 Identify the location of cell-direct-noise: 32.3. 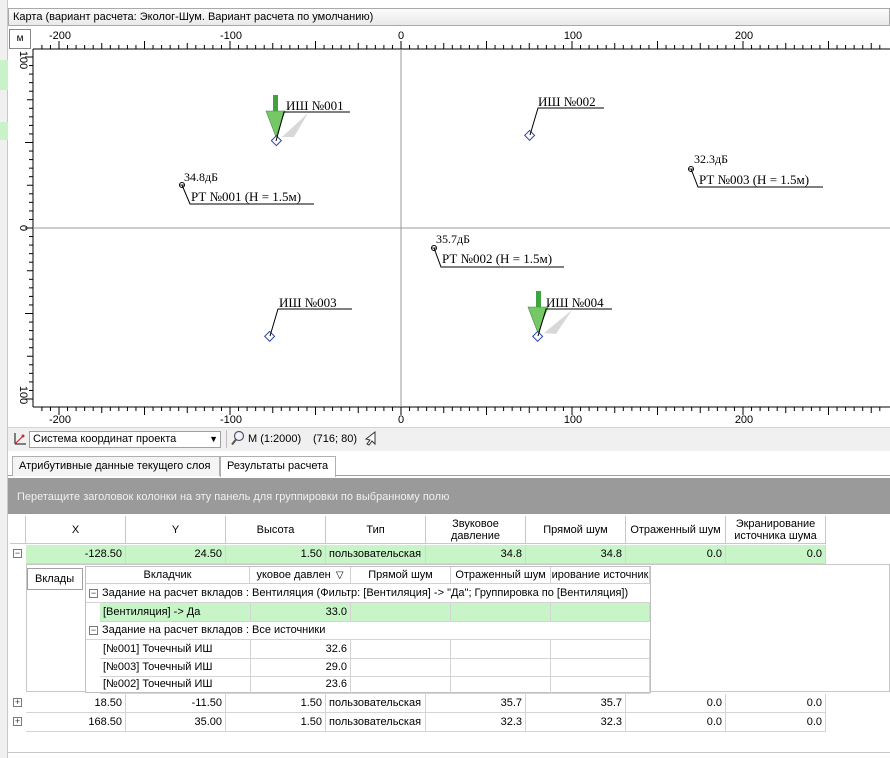
(576, 722).